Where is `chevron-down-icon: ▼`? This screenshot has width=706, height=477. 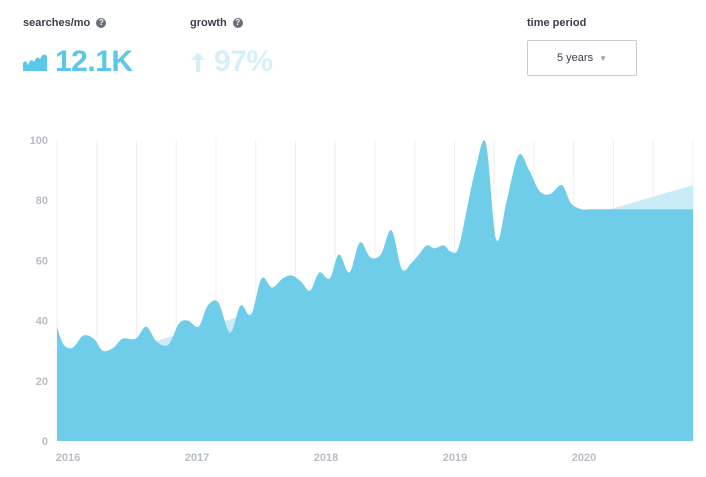
chevron-down-icon: ▼ is located at coordinates (603, 58).